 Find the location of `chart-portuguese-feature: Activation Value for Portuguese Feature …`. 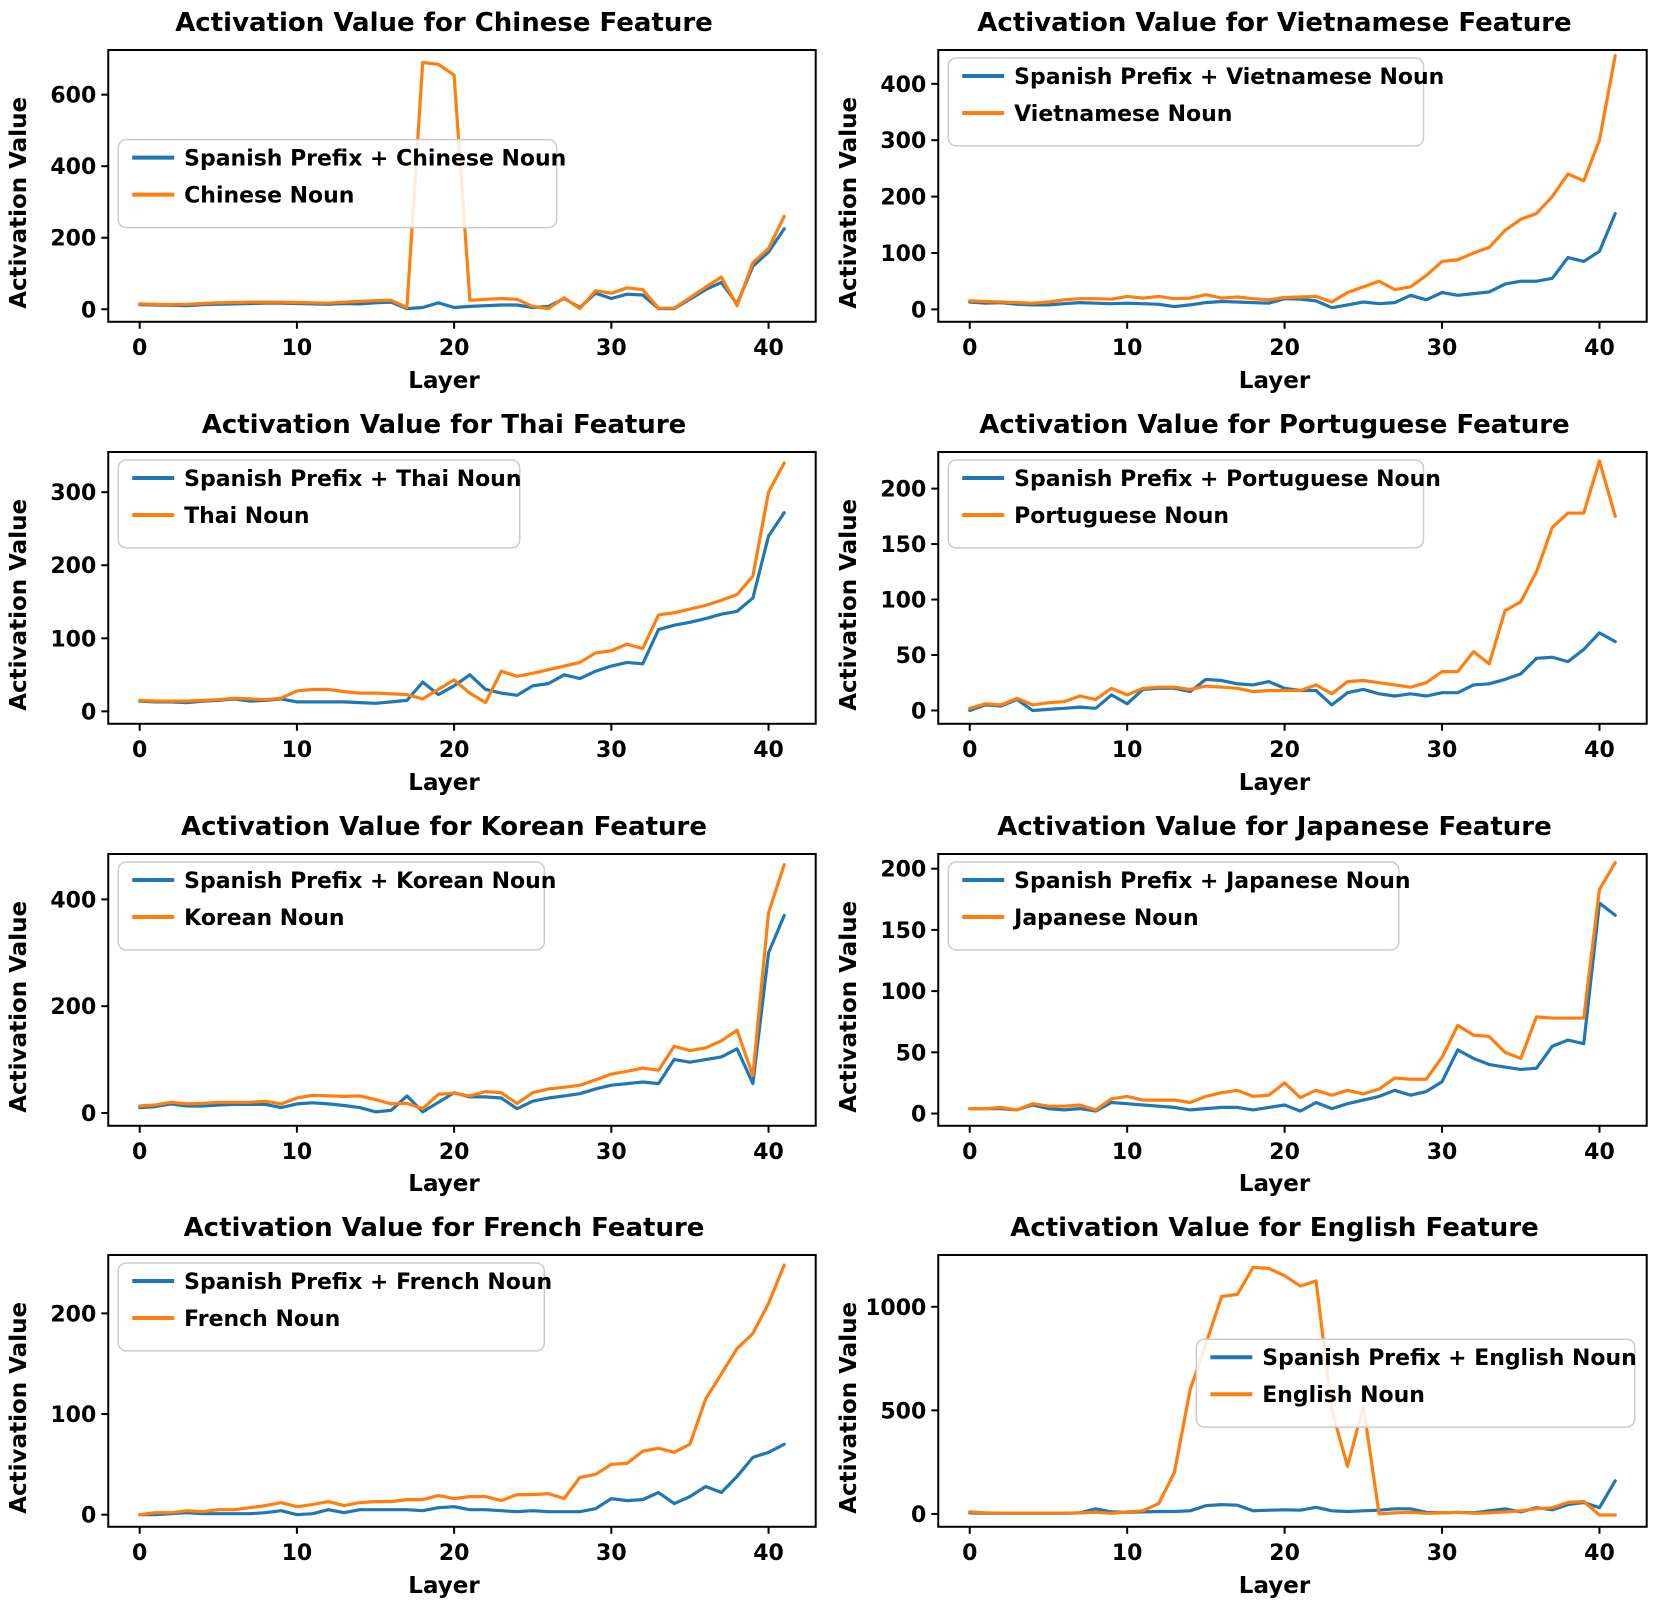

chart-portuguese-feature: Activation Value for Portuguese Feature … is located at coordinates (1245, 603).